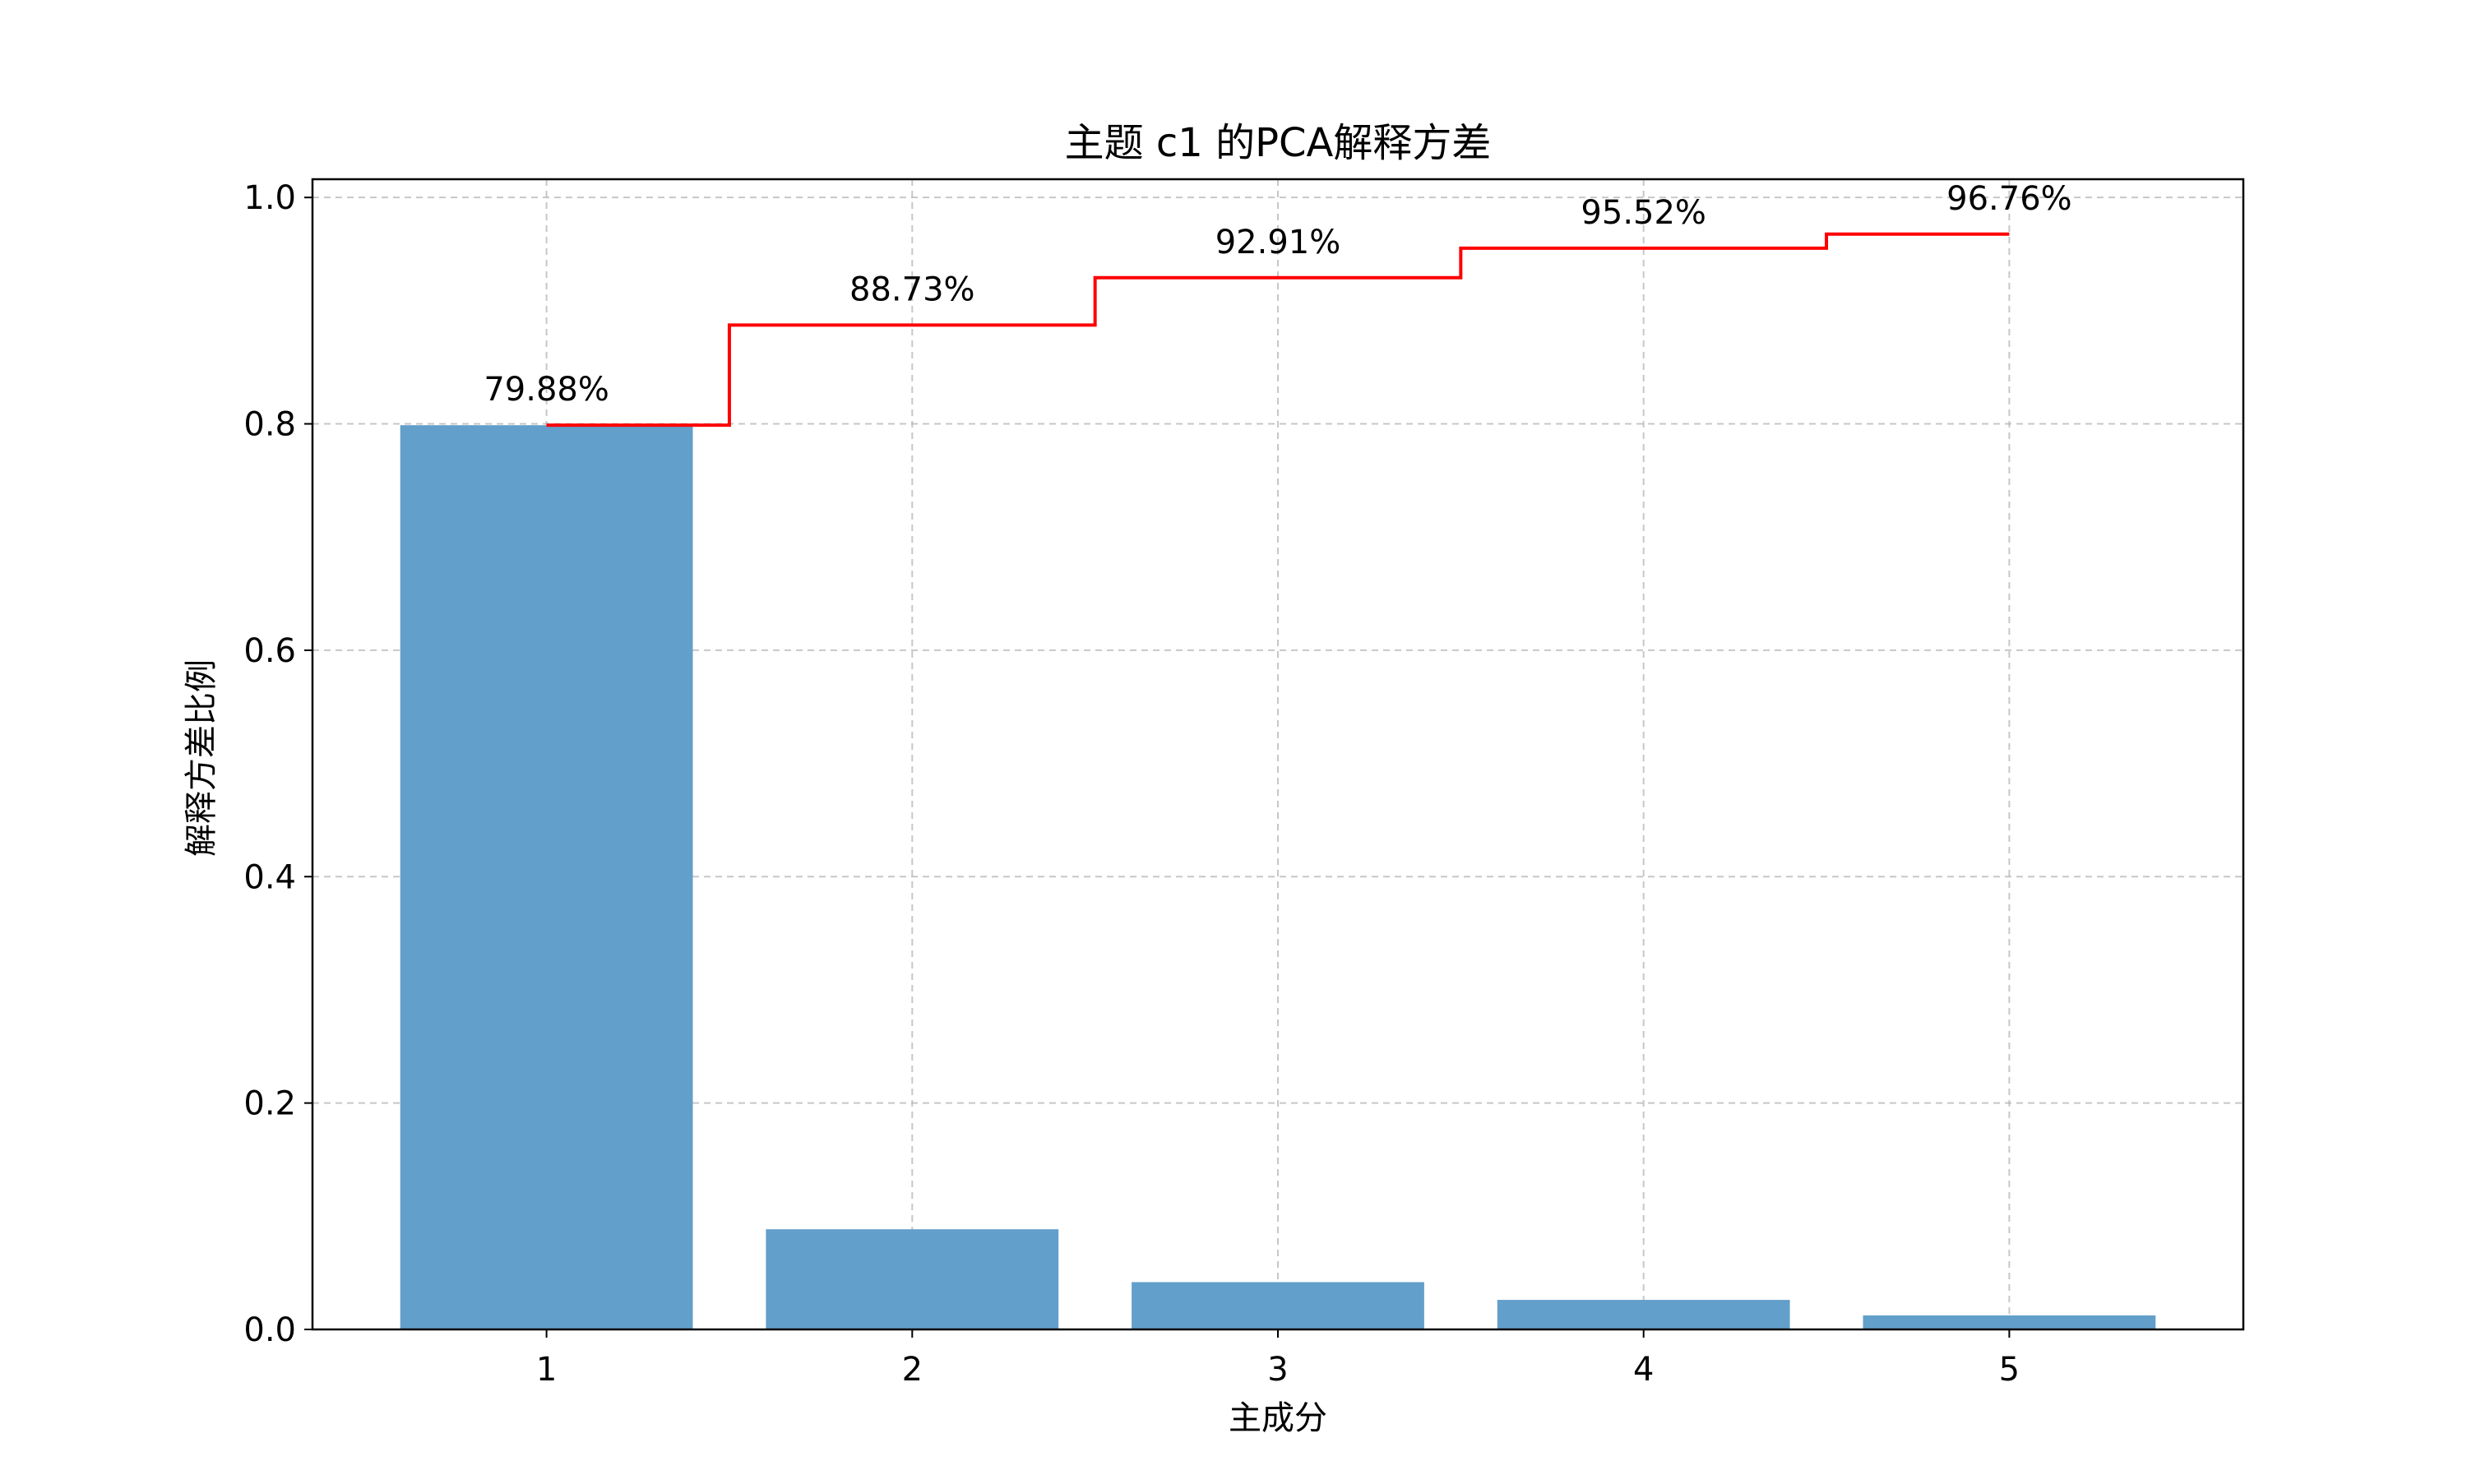 The height and width of the screenshot is (1484, 2467). Describe the element at coordinates (1278, 243) in the screenshot. I see `data-label-3: 92.91%` at that location.